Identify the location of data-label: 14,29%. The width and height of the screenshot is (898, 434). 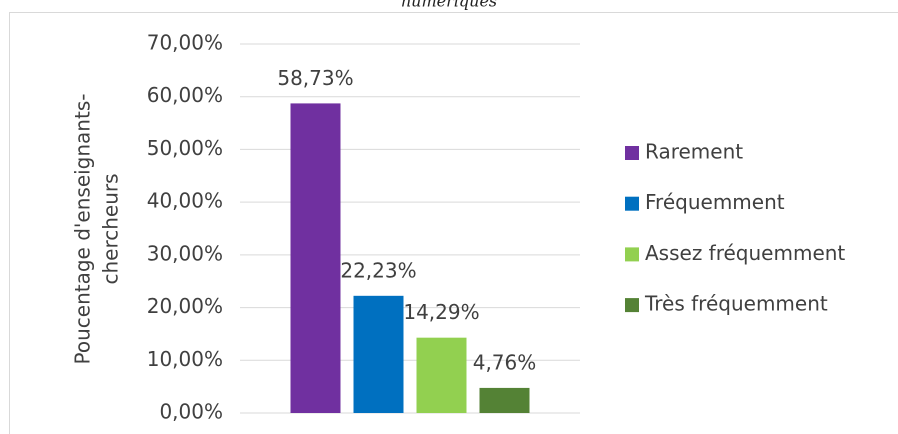
(441, 312).